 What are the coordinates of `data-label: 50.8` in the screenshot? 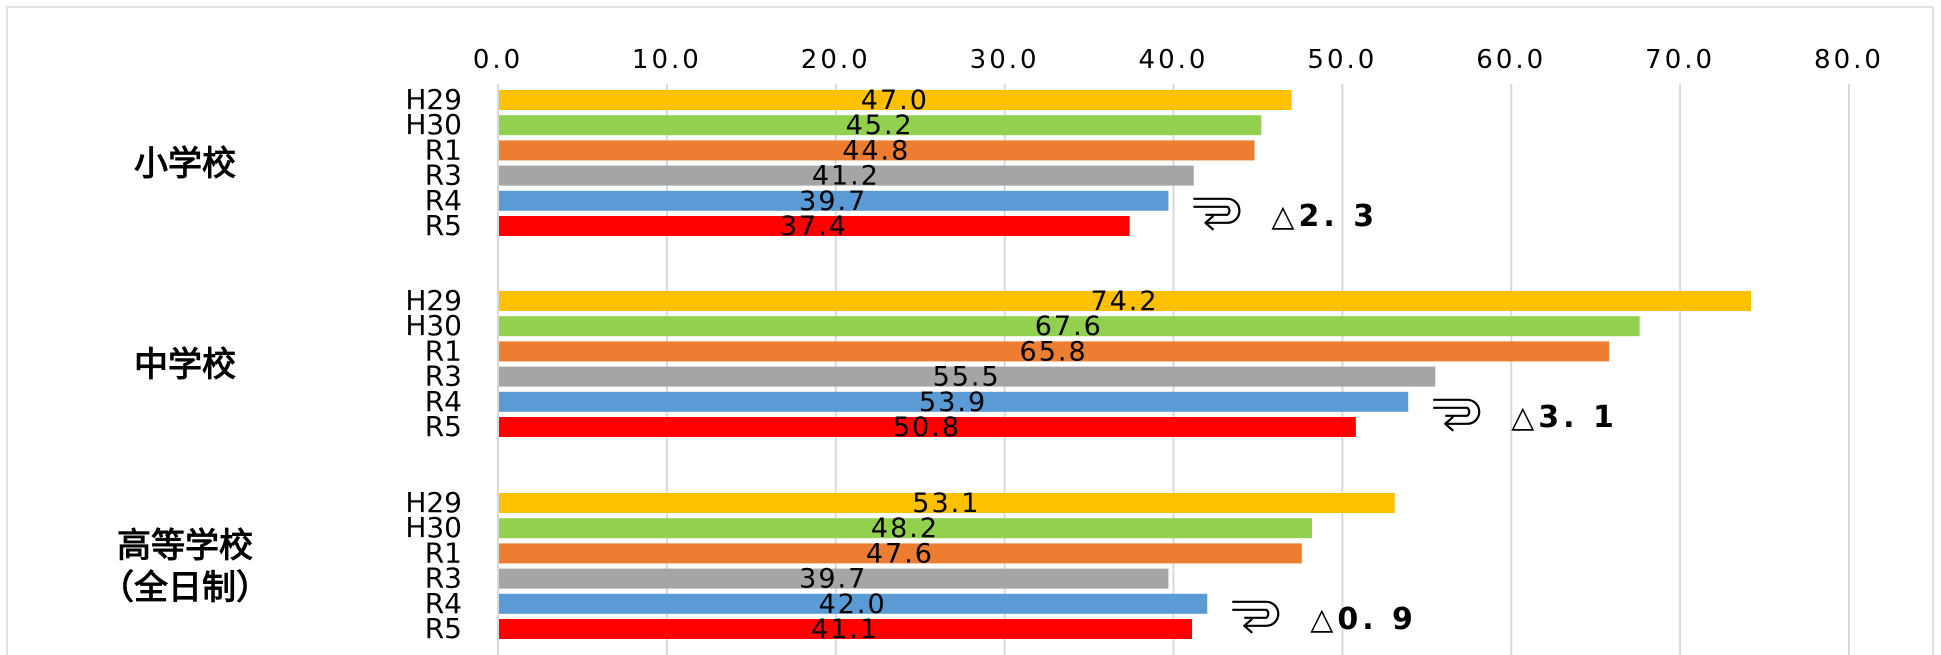 It's located at (927, 427).